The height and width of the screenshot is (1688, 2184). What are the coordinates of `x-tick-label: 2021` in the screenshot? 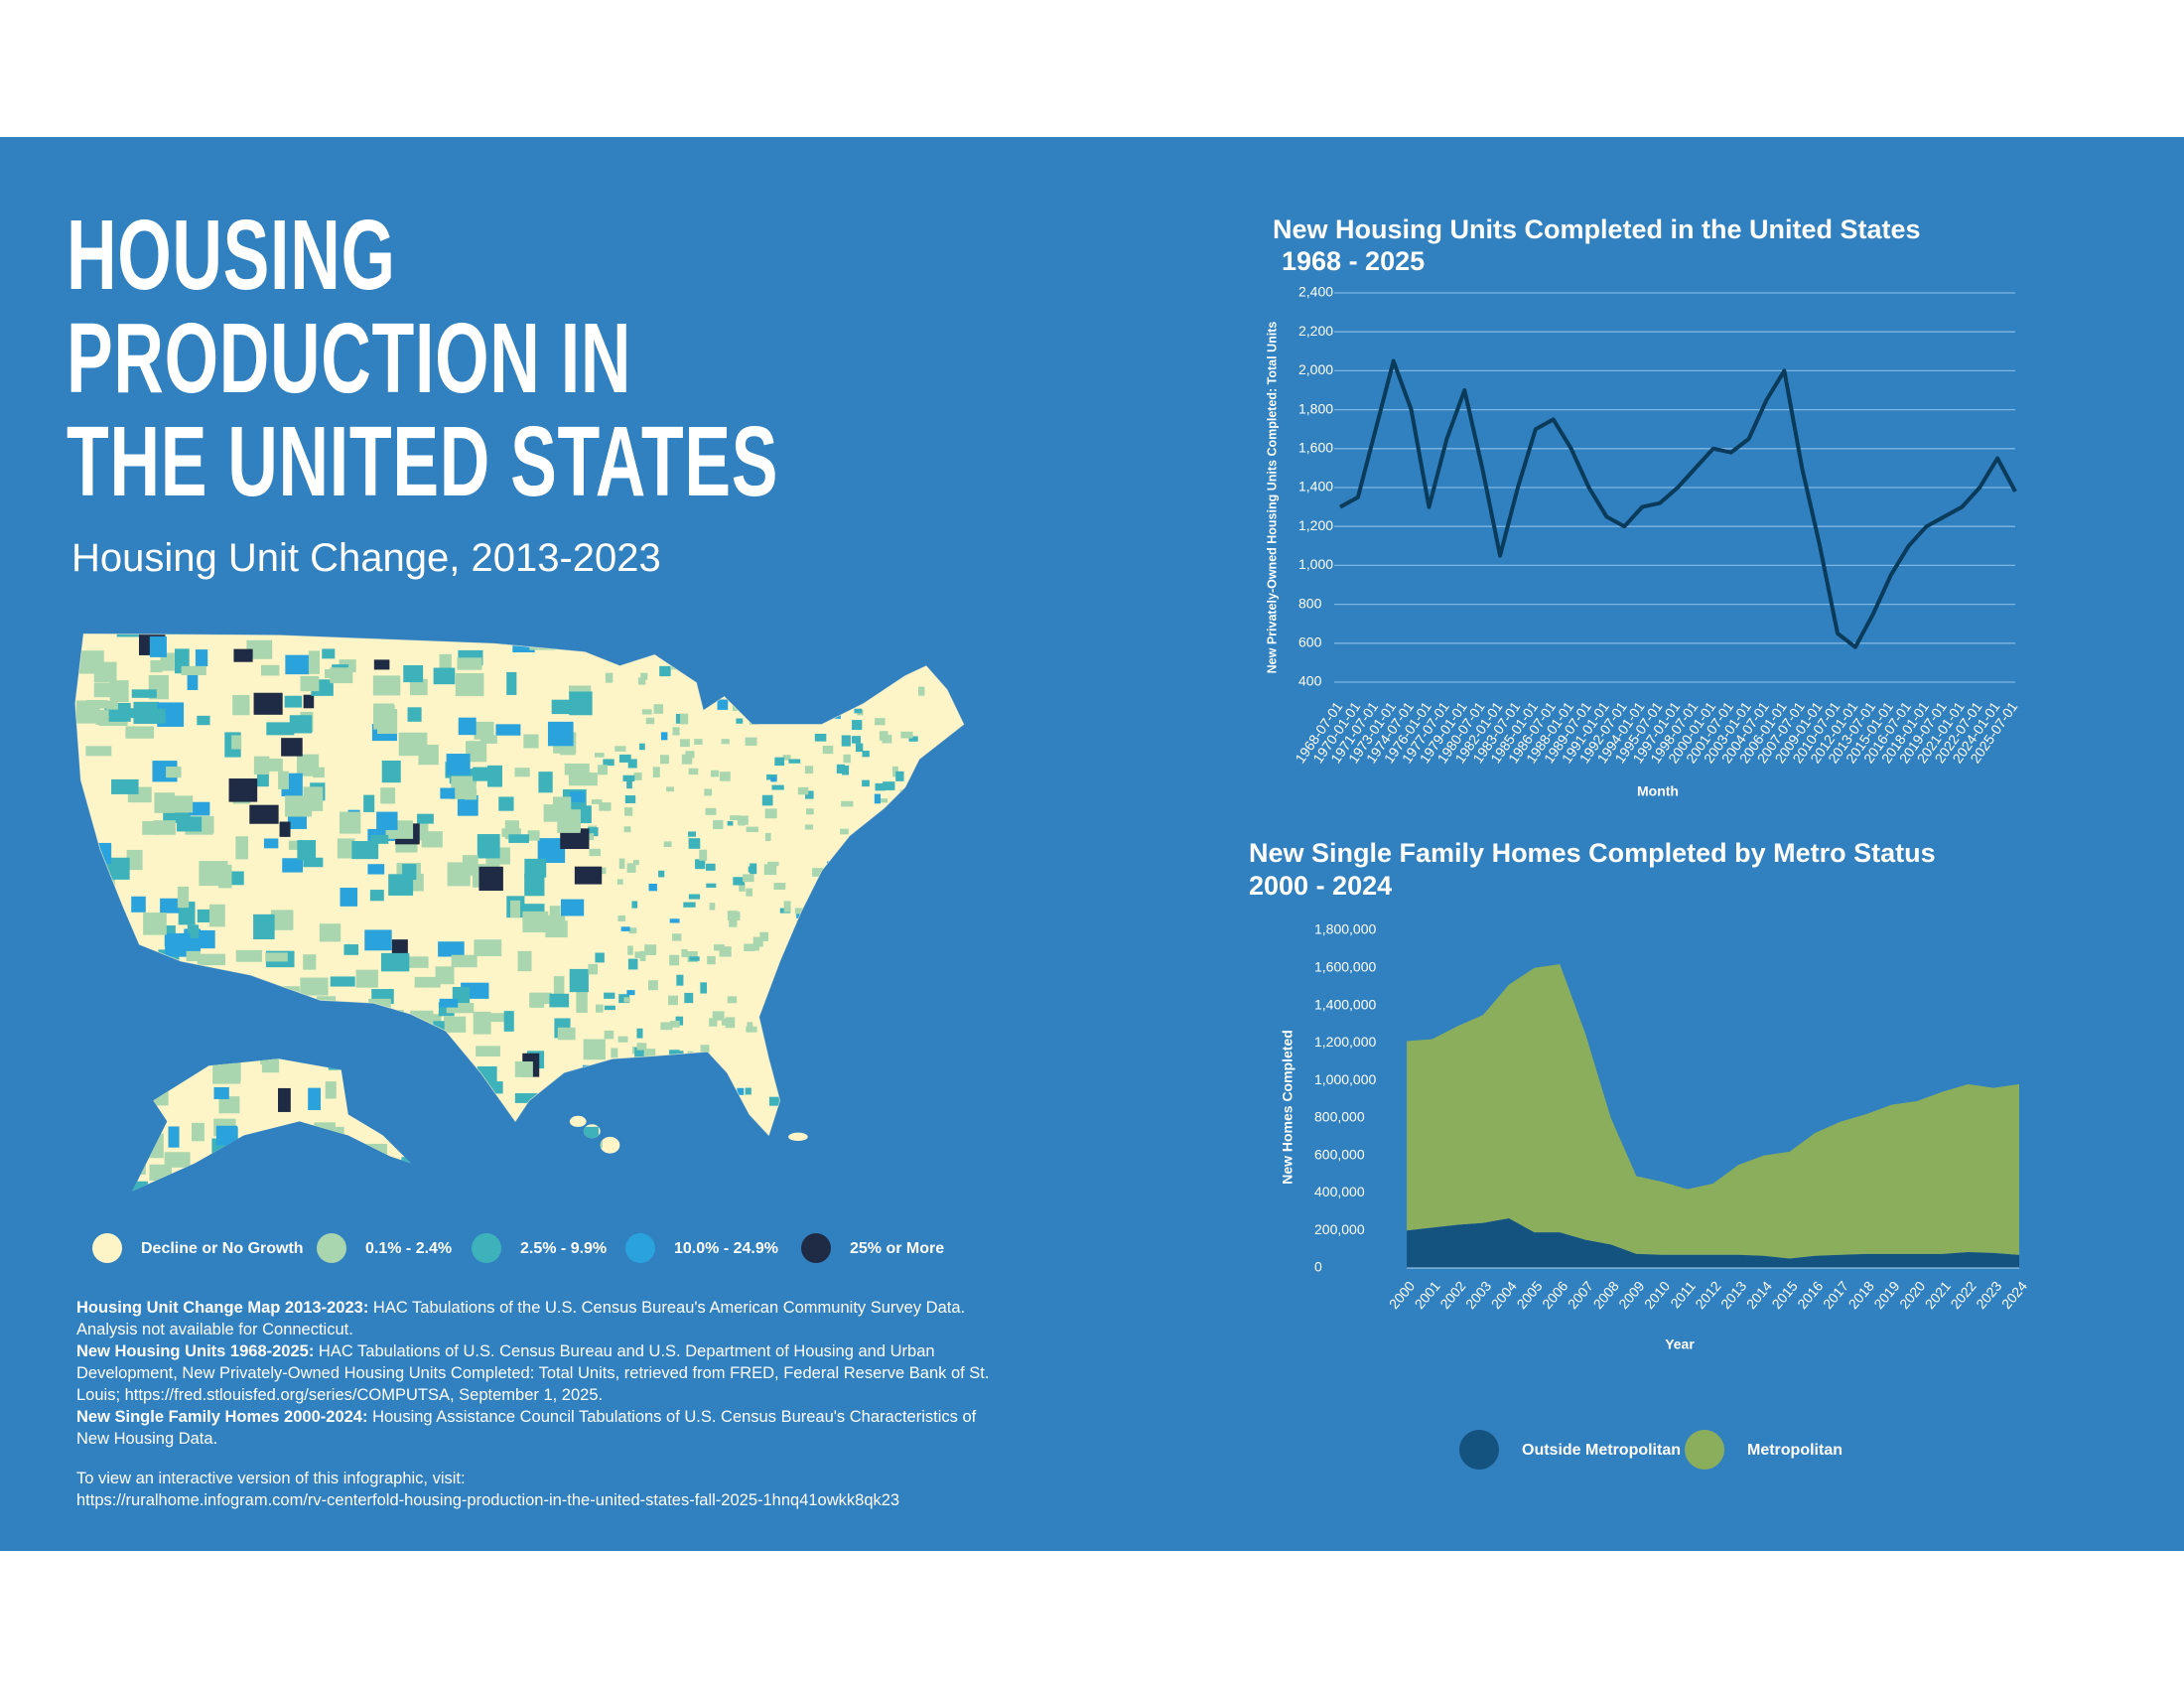 It's located at (1938, 1295).